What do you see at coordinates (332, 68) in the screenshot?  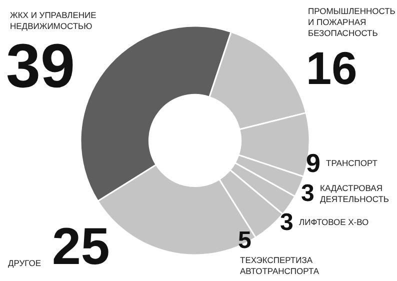 I see `data-label: 16` at bounding box center [332, 68].